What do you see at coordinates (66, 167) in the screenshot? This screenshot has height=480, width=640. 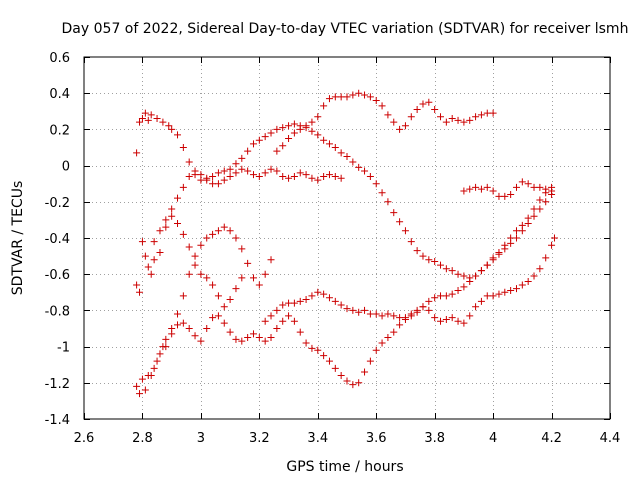 I see `y-tick-label: 0` at bounding box center [66, 167].